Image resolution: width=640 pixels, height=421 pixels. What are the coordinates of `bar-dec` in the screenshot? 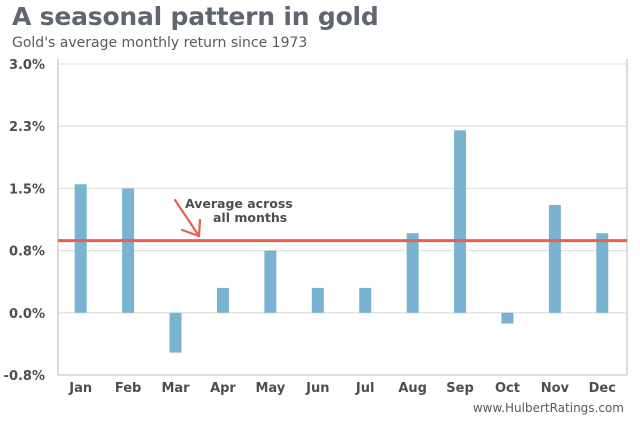 It's located at (602, 273).